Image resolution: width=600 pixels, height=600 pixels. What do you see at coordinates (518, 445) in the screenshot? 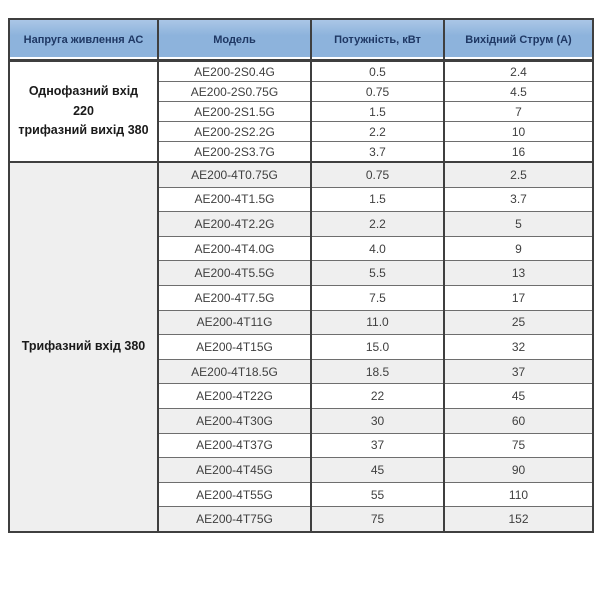
I see `current-cell: 75` at bounding box center [518, 445].